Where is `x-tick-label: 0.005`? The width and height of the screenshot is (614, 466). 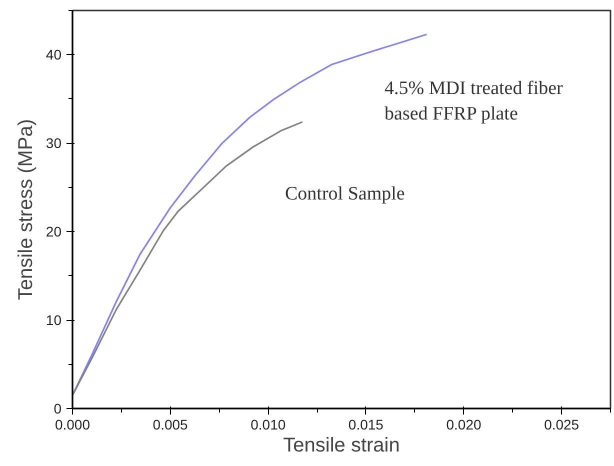
x-tick-label: 0.005 is located at coordinates (170, 424).